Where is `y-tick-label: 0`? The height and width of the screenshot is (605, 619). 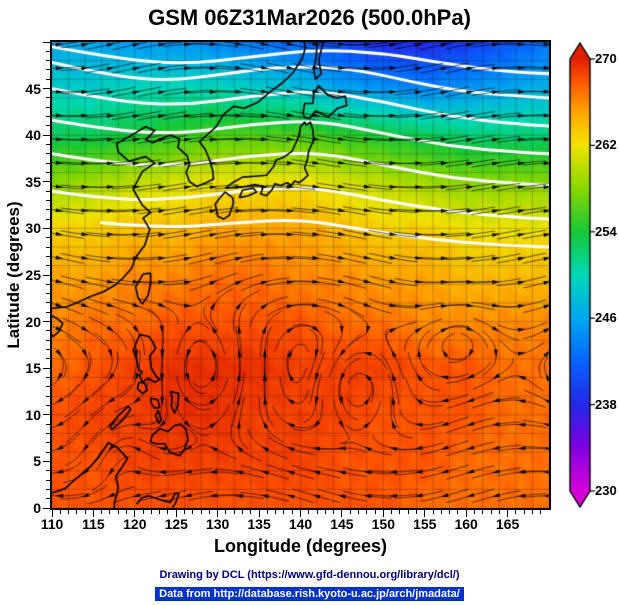
y-tick-label: 0 is located at coordinates (37, 508).